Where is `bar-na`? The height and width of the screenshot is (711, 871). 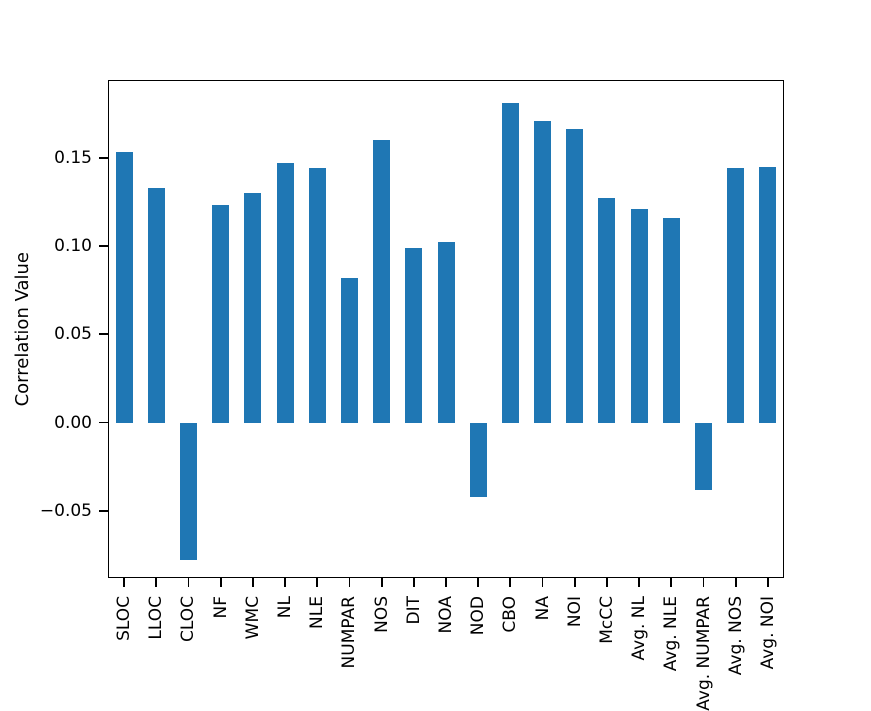
bar-na is located at coordinates (543, 271).